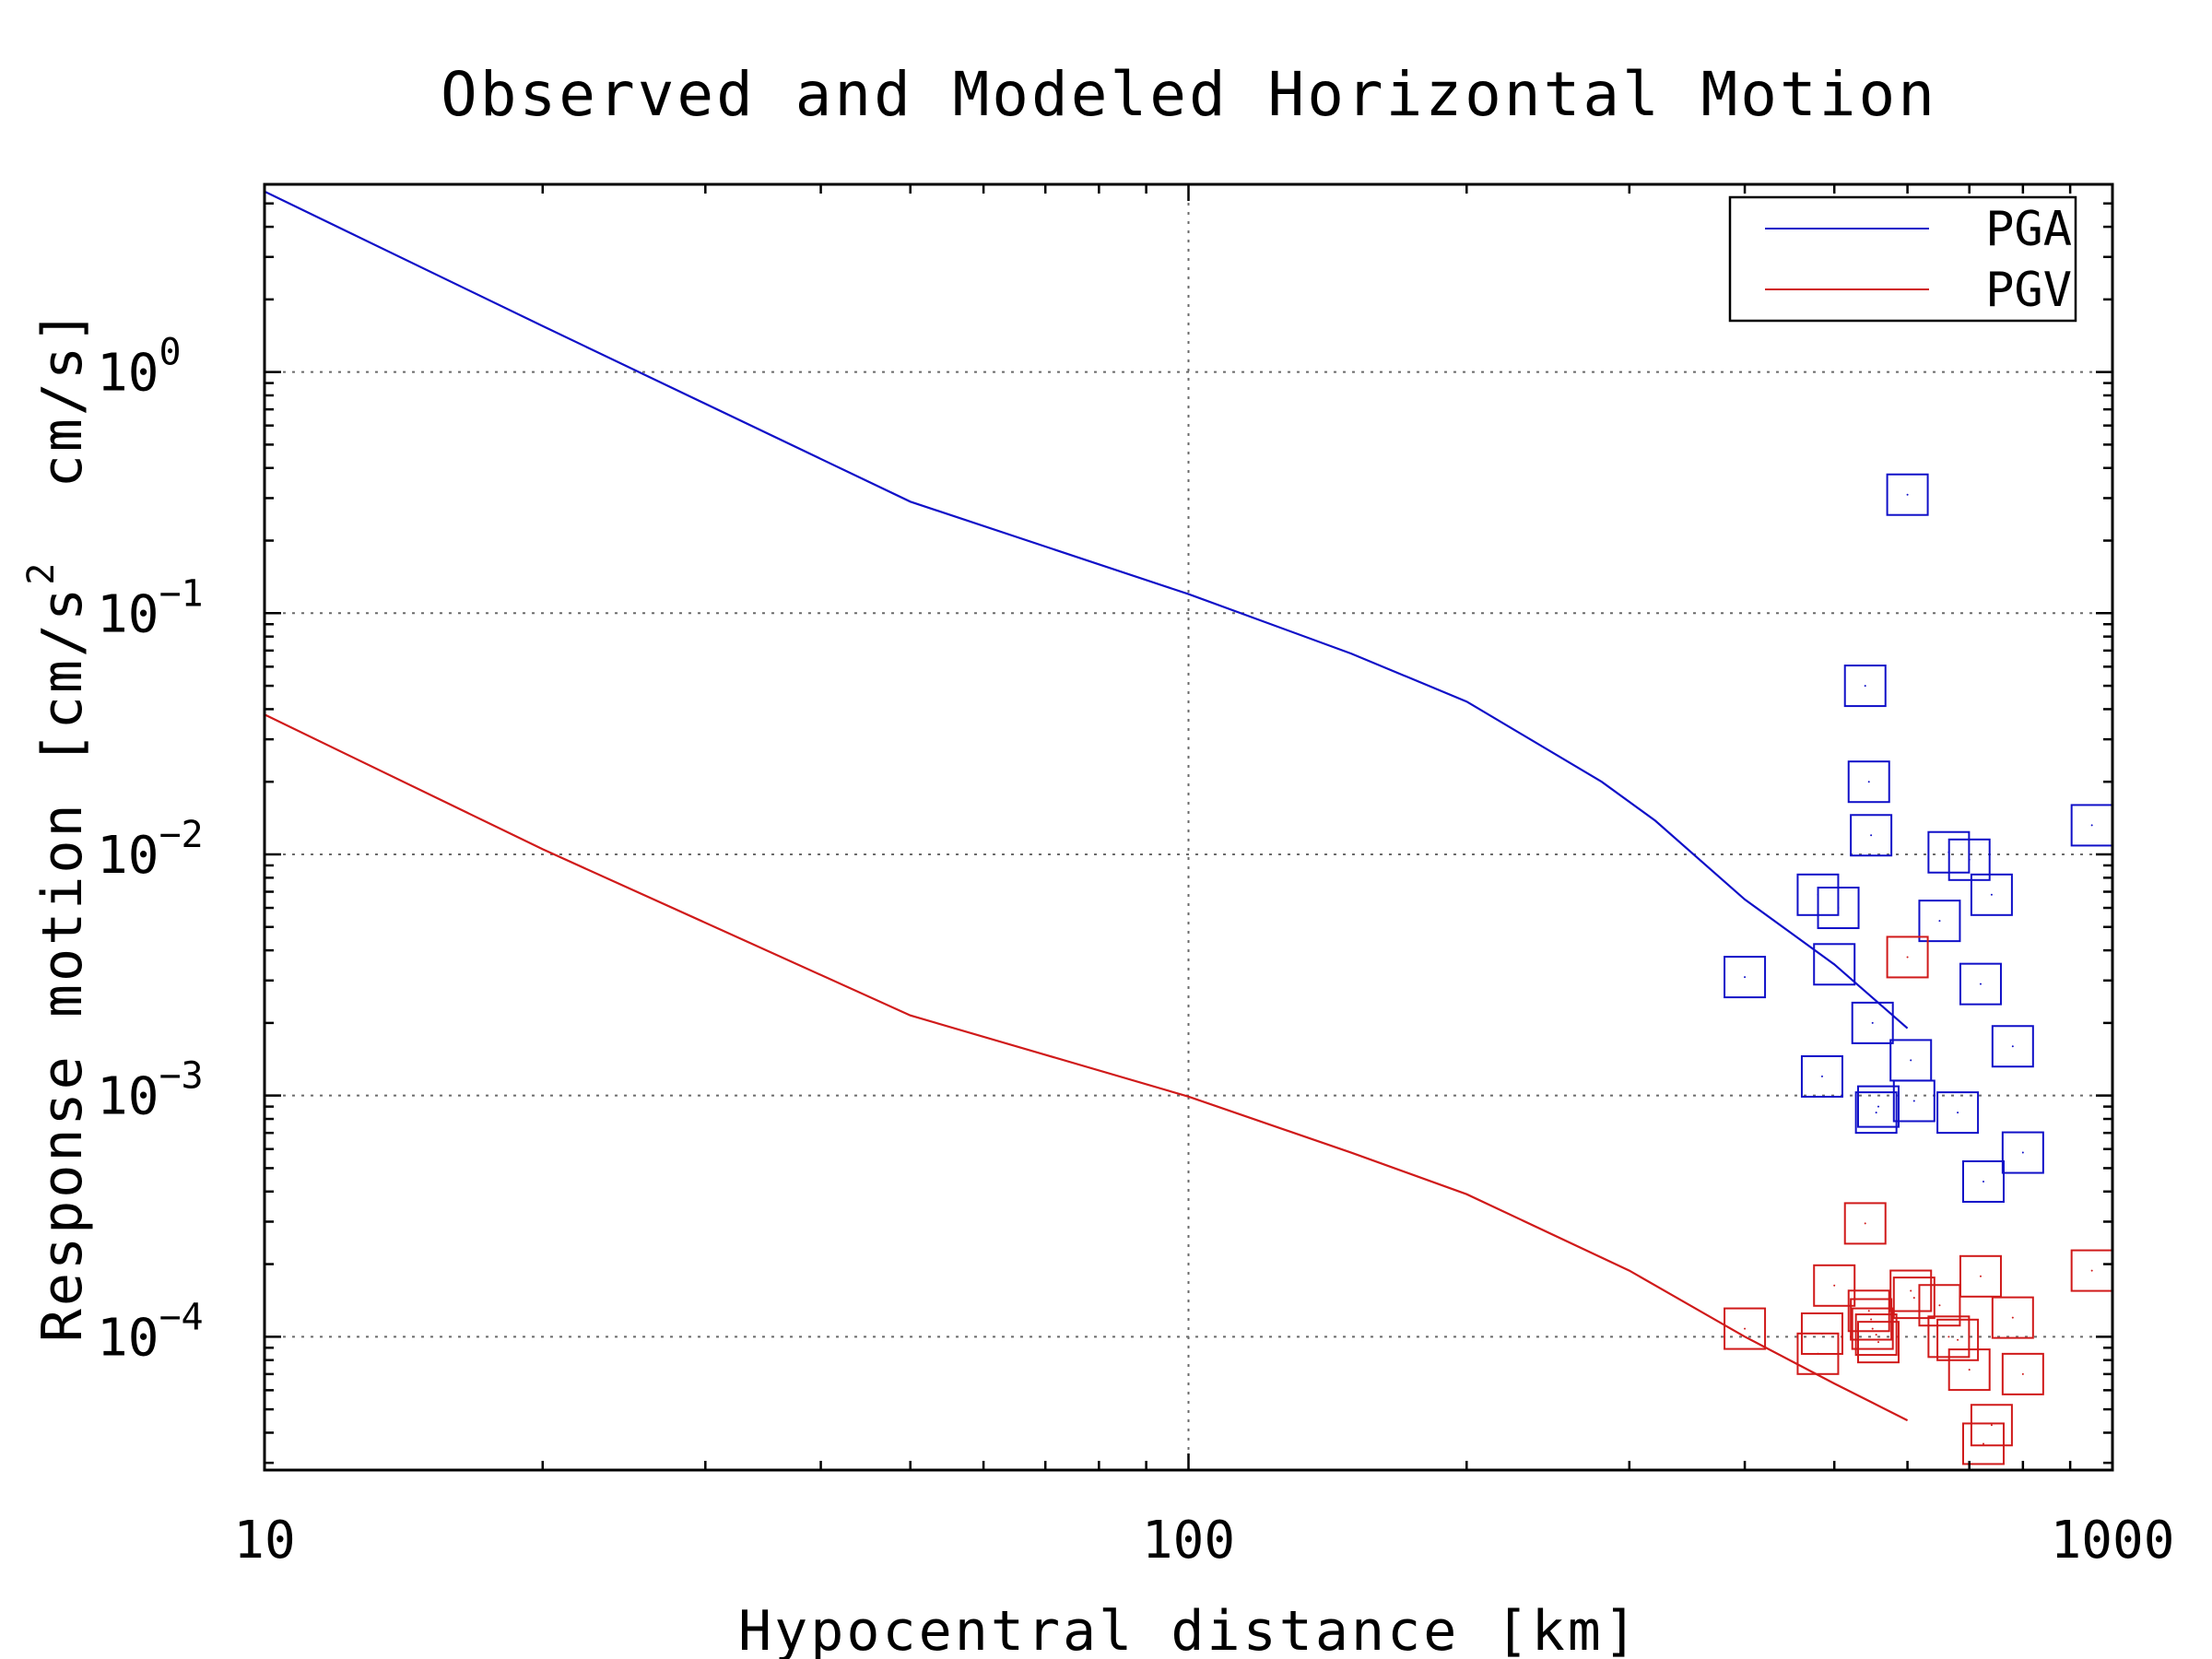 The image size is (2212, 1659). Describe the element at coordinates (264, 1541) in the screenshot. I see `x-tick-label-0: 10` at that location.